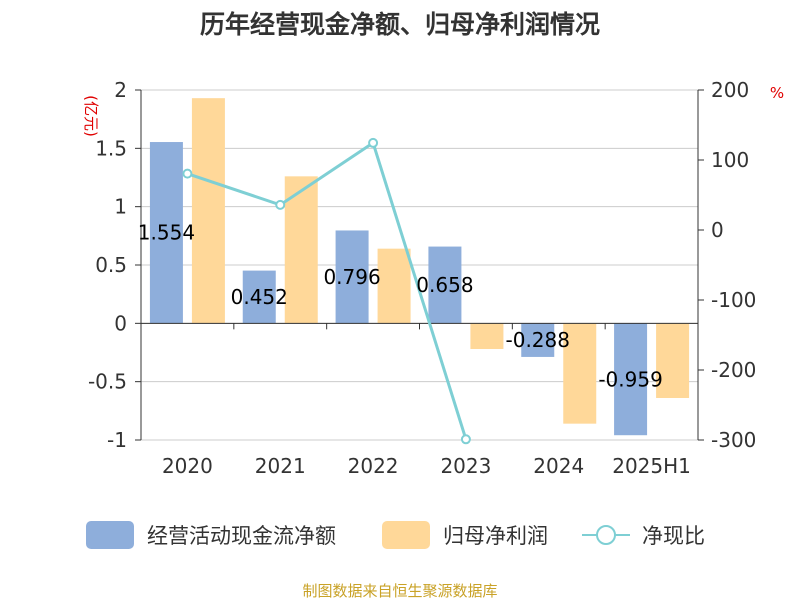  What do you see at coordinates (111, 265) in the screenshot?
I see `left-tick-label: 0.5` at bounding box center [111, 265].